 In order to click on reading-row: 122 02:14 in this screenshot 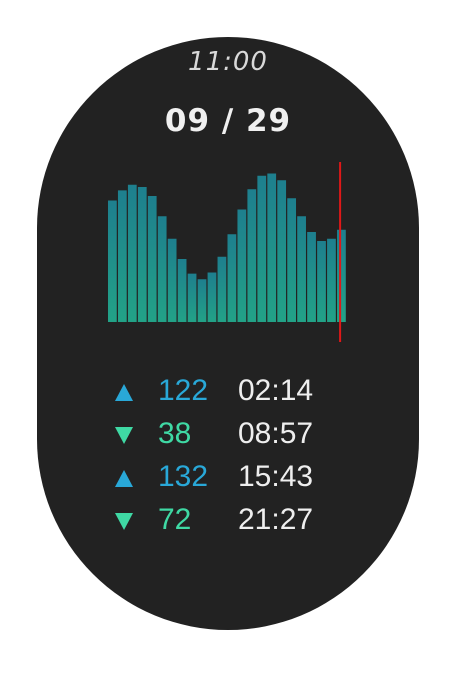, I will do `click(228, 391)`.